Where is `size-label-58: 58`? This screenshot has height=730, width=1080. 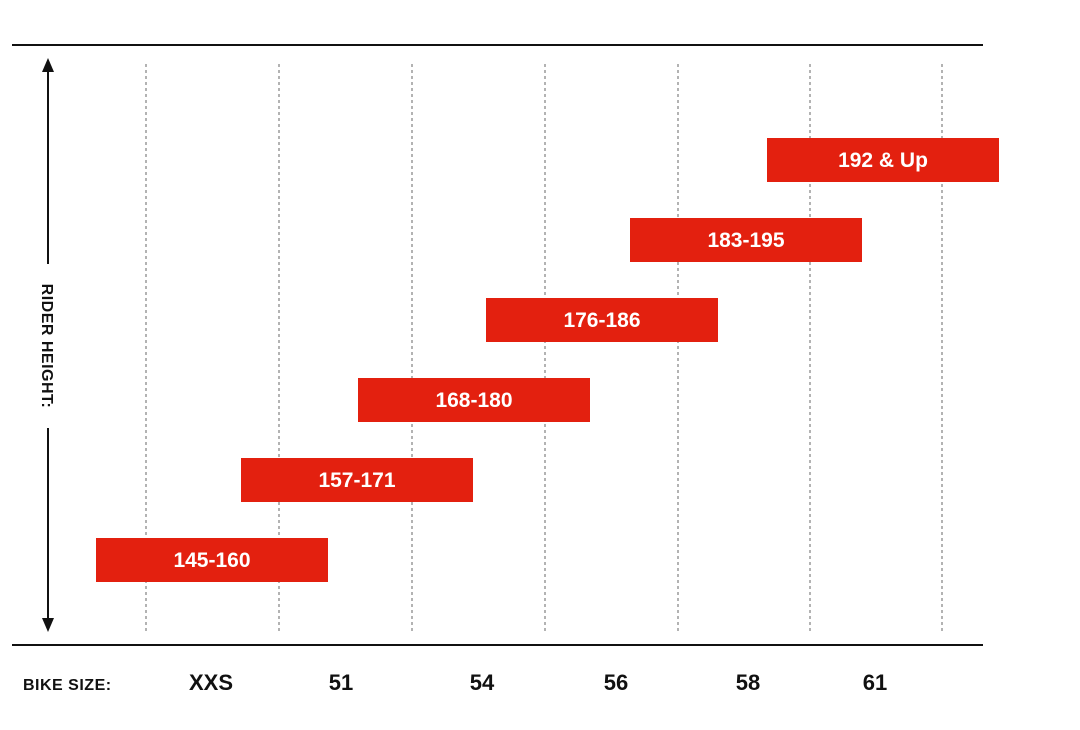 size-label-58: 58 is located at coordinates (748, 682).